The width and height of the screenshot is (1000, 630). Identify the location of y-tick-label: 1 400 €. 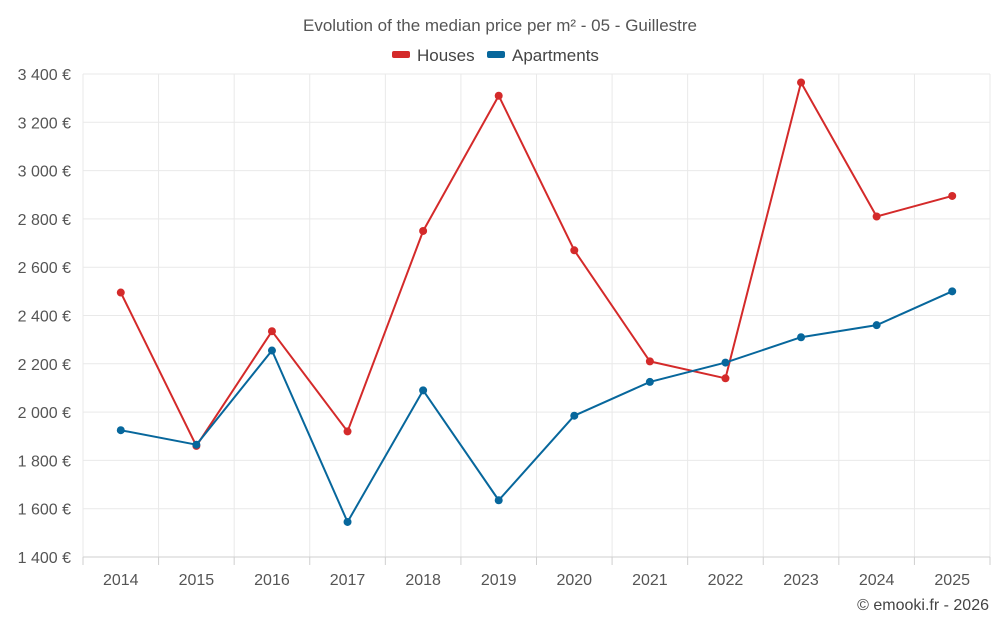
(44, 558).